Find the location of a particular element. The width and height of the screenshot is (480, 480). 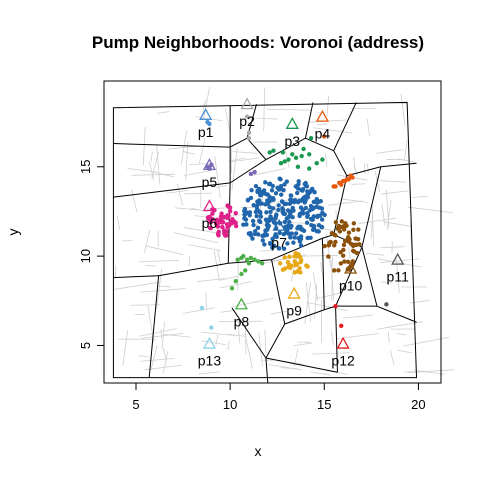

pump-marker-p11 is located at coordinates (398, 258).